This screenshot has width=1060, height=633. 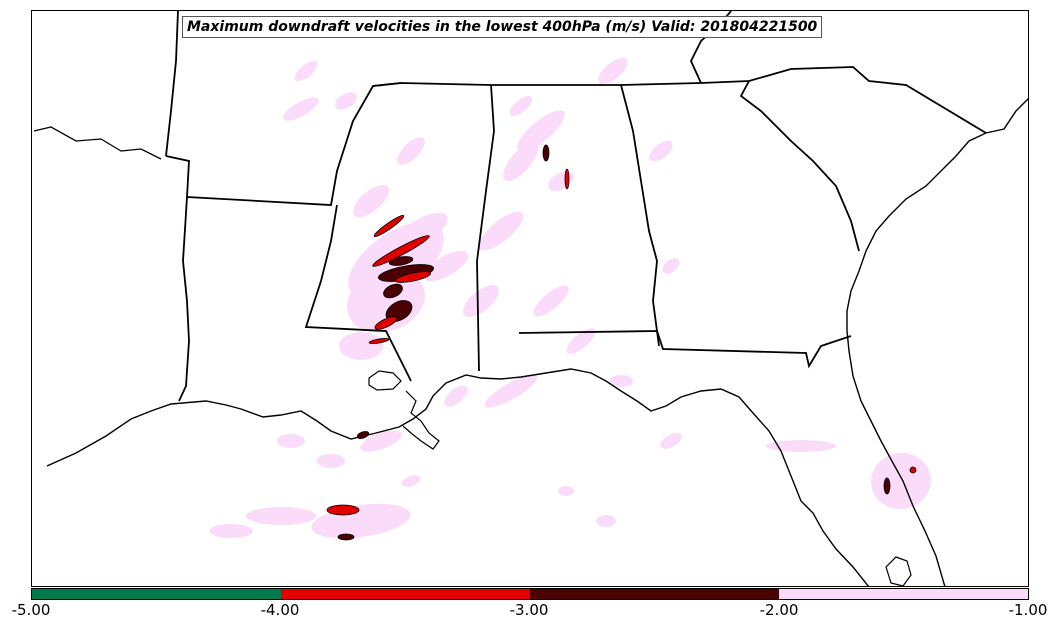 I want to click on lake-pontchartrain, so click(x=385, y=380).